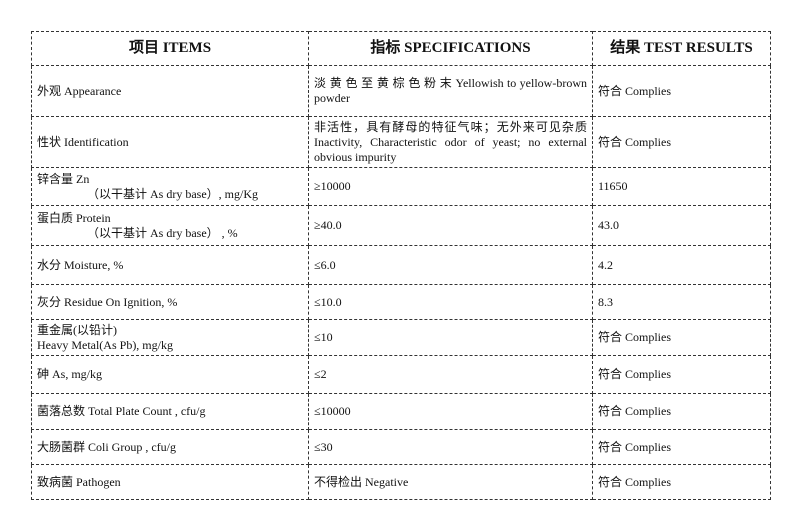  I want to click on item-cell: 大肠菌群 Coli Group , cfu/g, so click(170, 447).